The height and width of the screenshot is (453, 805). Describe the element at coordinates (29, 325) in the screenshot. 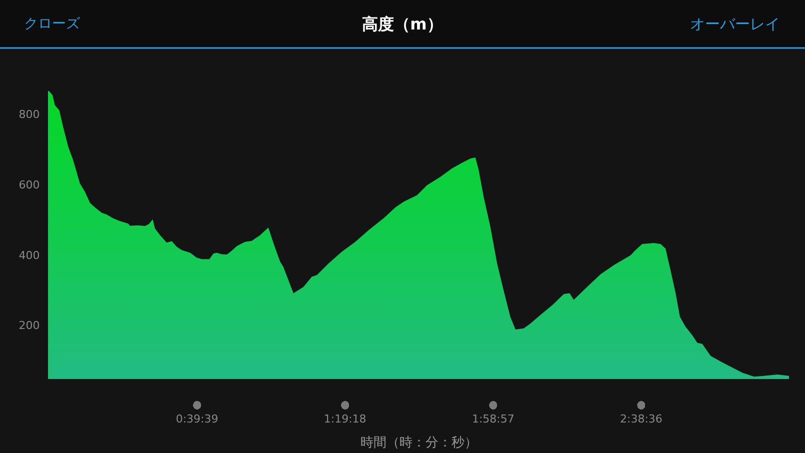

I see `y-tick-label: 200` at that location.